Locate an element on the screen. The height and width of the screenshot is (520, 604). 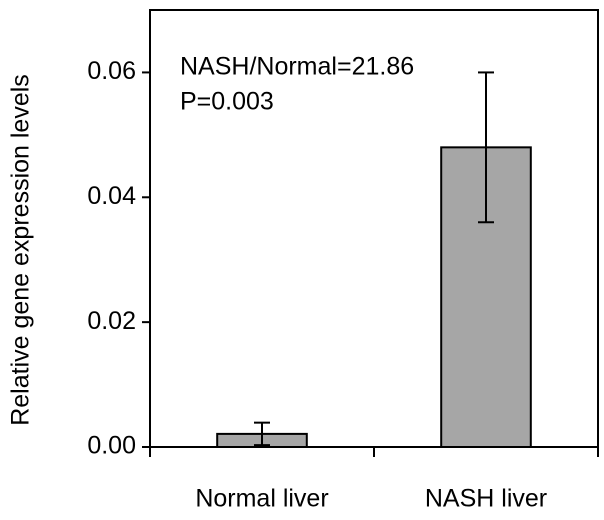
x-tick-label: Normal liver is located at coordinates (261, 499).